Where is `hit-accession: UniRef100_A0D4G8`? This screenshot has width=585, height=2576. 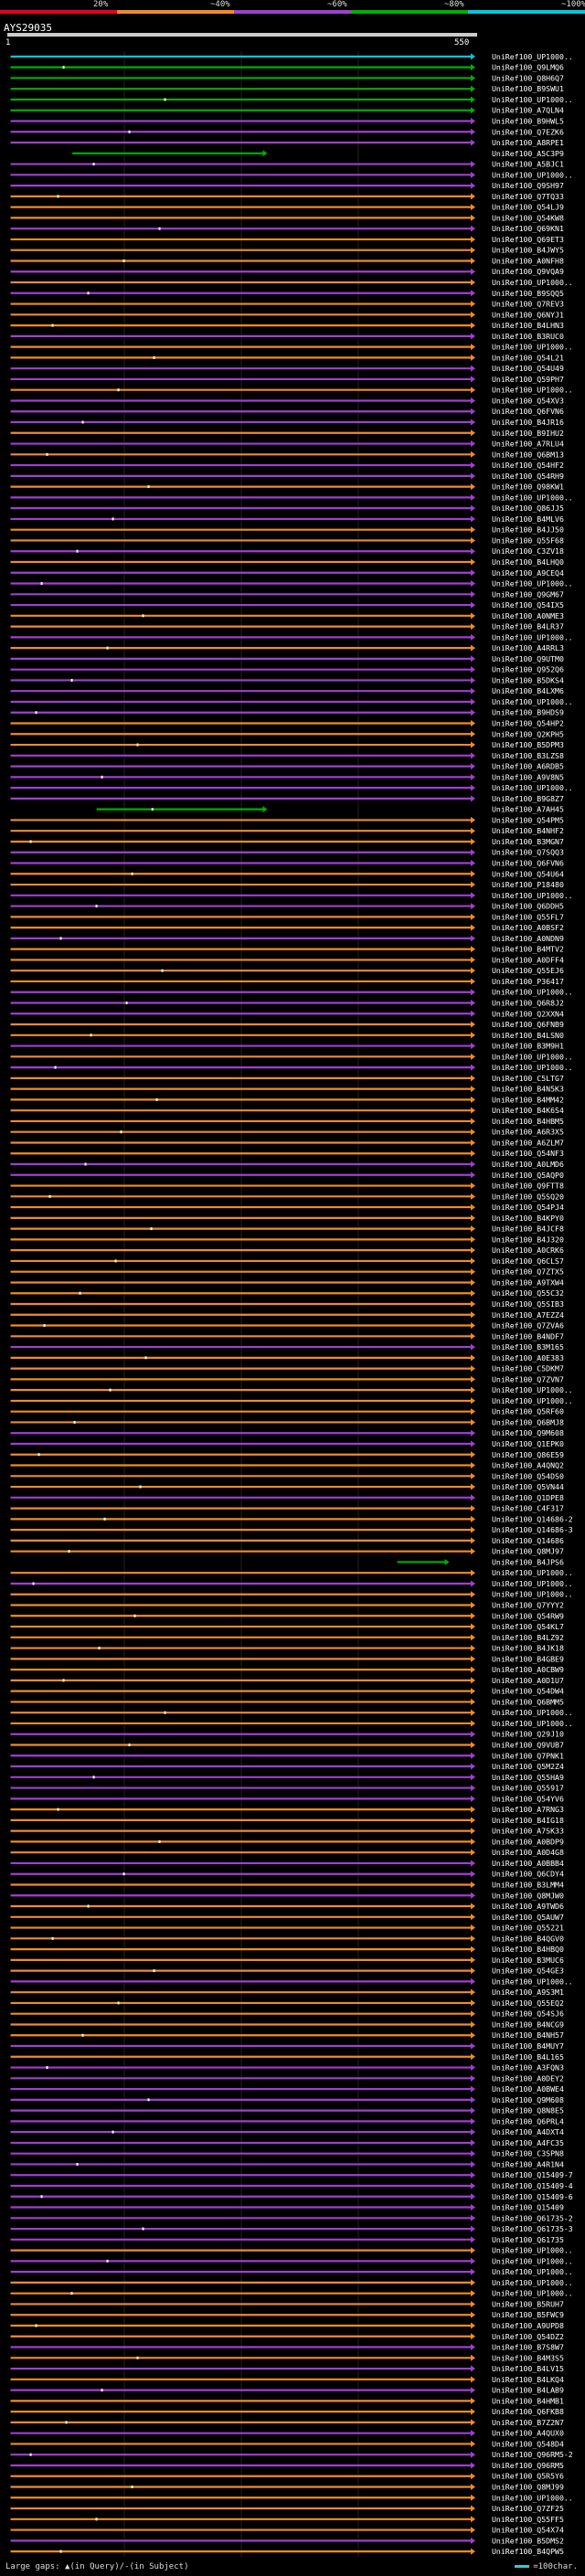 hit-accession: UniRef100_A0D4G8 is located at coordinates (528, 1852).